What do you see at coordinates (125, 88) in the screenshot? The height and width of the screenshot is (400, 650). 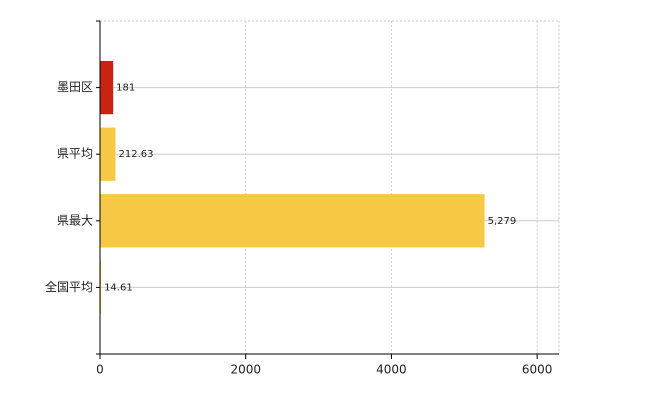 I see `value-label: 181` at bounding box center [125, 88].